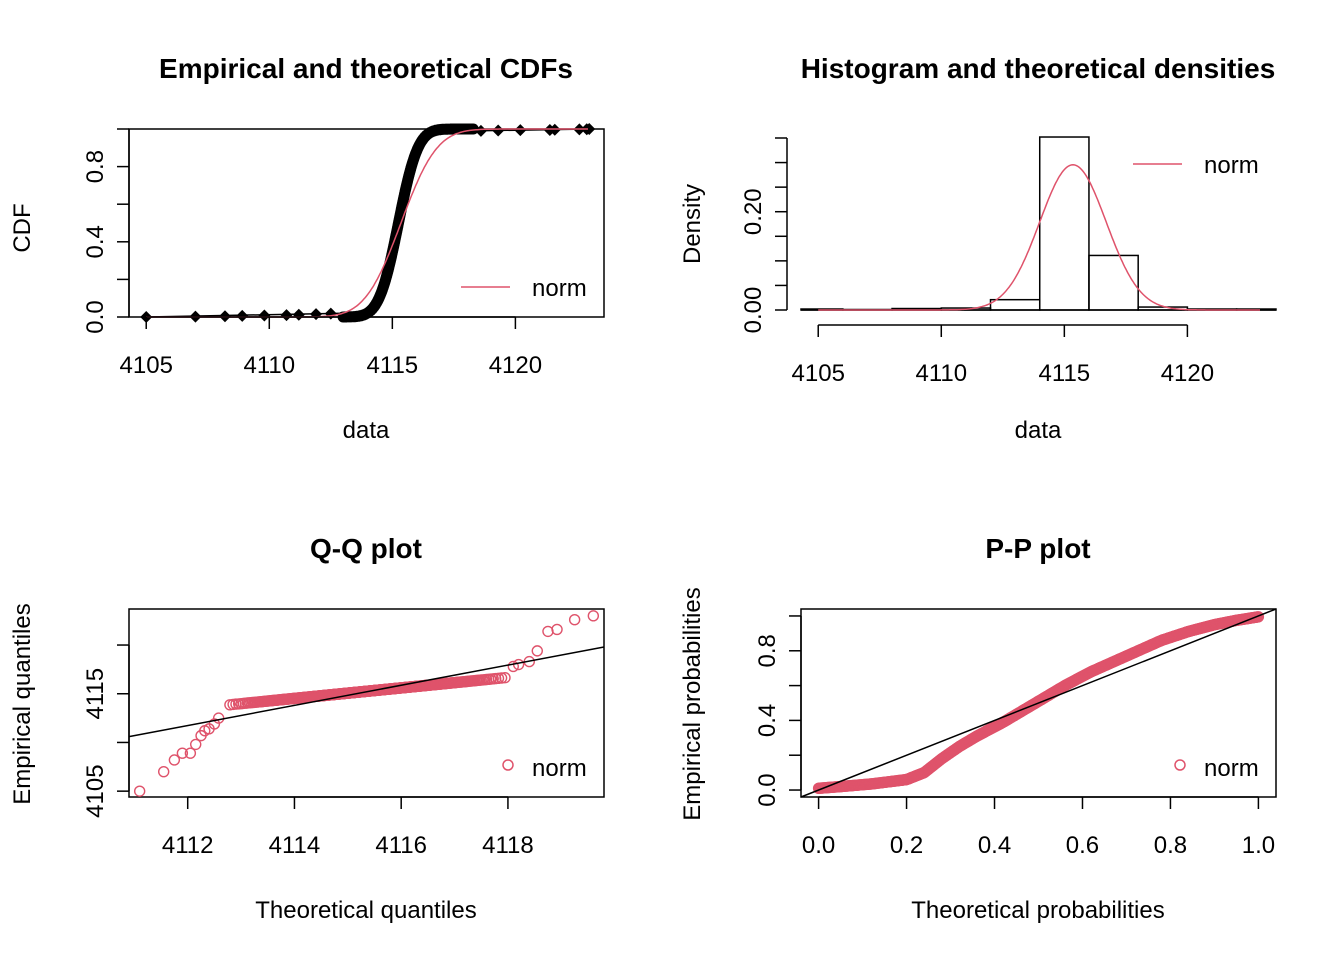  What do you see at coordinates (1180, 765) in the screenshot?
I see `pp-legend-marker` at bounding box center [1180, 765].